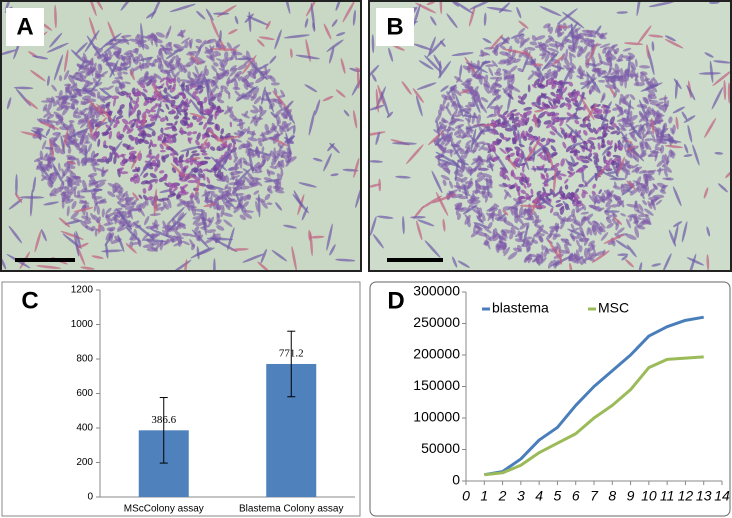 Image resolution: width=732 pixels, height=518 pixels. Describe the element at coordinates (436, 322) in the screenshot. I see `y-tick-label: 250000` at that location.